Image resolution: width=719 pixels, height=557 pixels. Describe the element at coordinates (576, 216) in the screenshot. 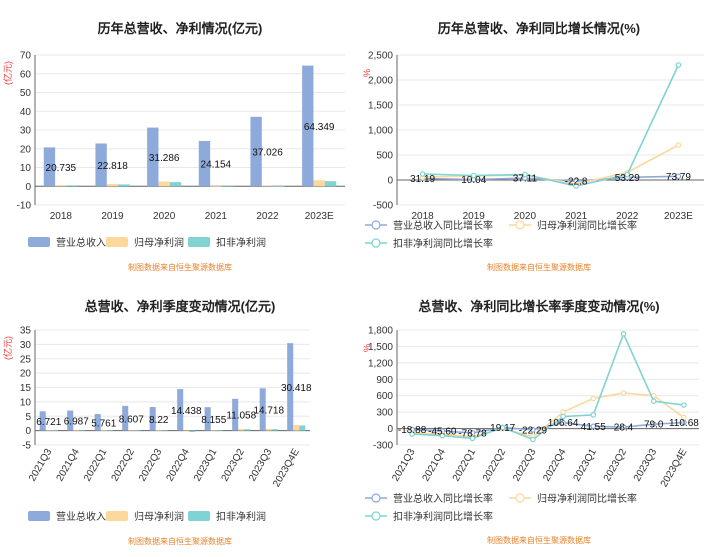

I see `x-tick-label: 2021` at that location.